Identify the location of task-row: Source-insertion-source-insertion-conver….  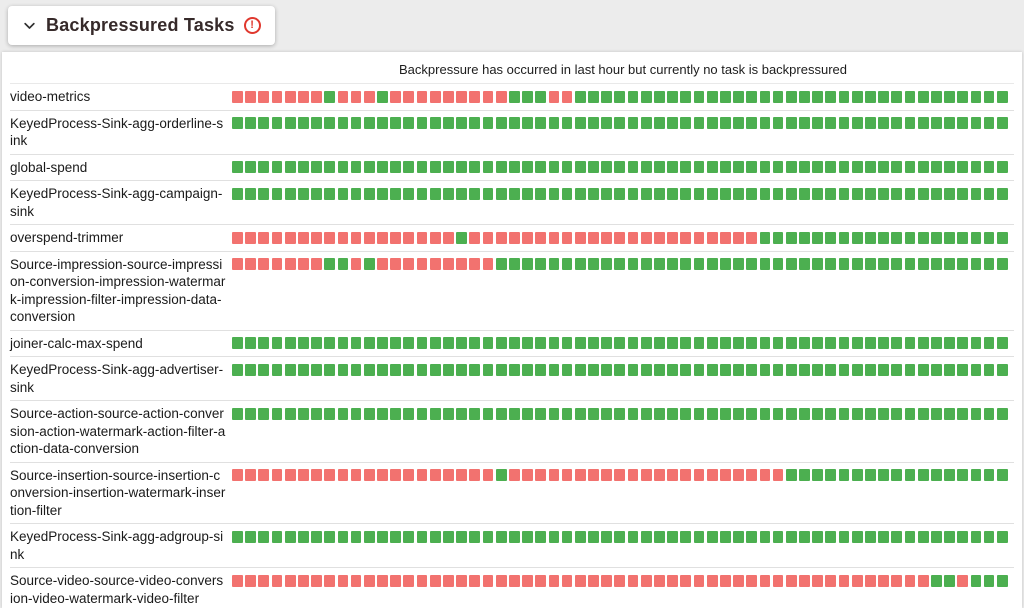
(512, 493).